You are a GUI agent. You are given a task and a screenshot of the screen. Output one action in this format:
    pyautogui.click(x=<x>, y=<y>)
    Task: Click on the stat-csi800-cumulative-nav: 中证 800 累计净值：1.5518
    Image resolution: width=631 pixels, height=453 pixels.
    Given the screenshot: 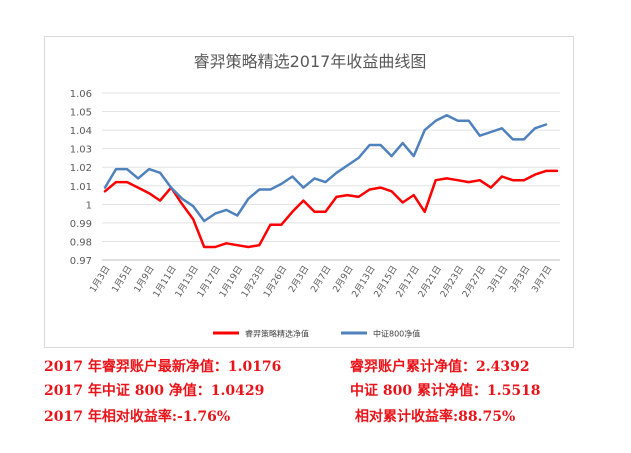 What is the action you would take?
    pyautogui.click(x=445, y=391)
    